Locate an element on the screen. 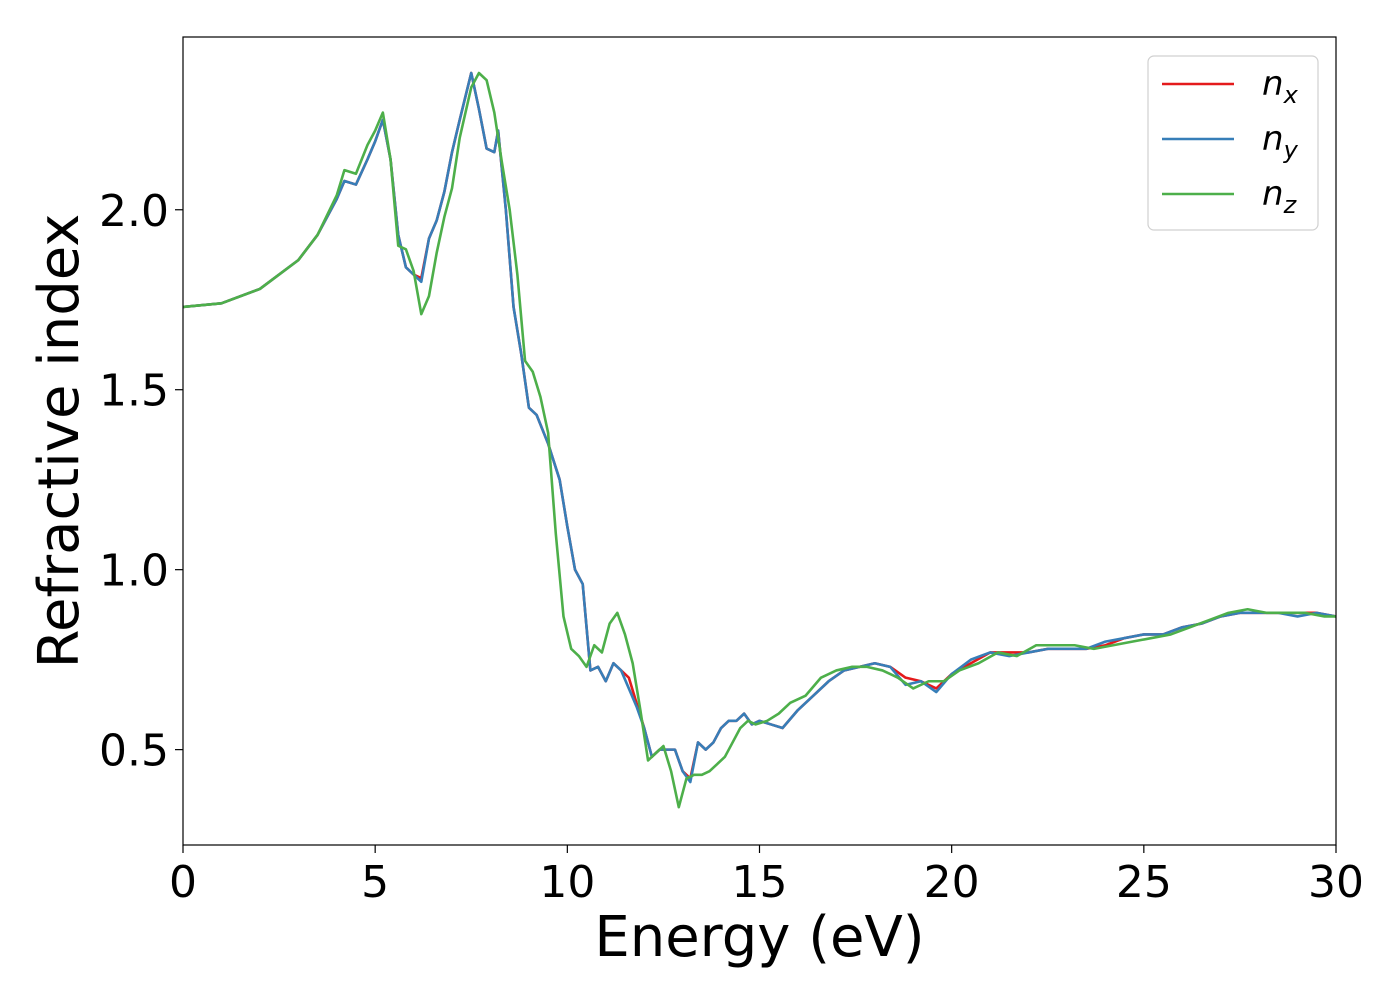  x-tick-label: 20 is located at coordinates (952, 882).